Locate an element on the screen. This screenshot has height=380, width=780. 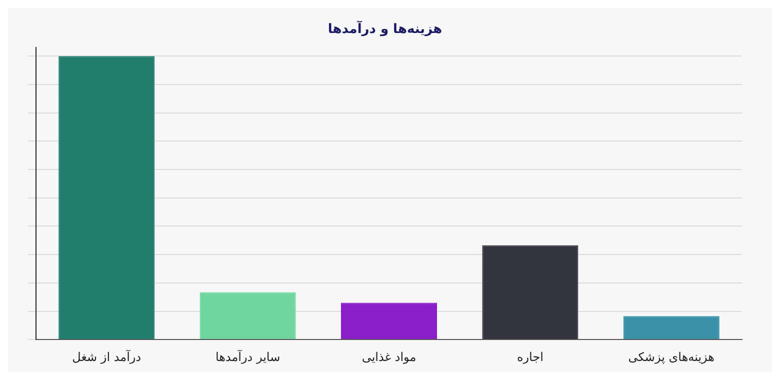
x-tick-label: سایر درآمدها is located at coordinates (247, 356).